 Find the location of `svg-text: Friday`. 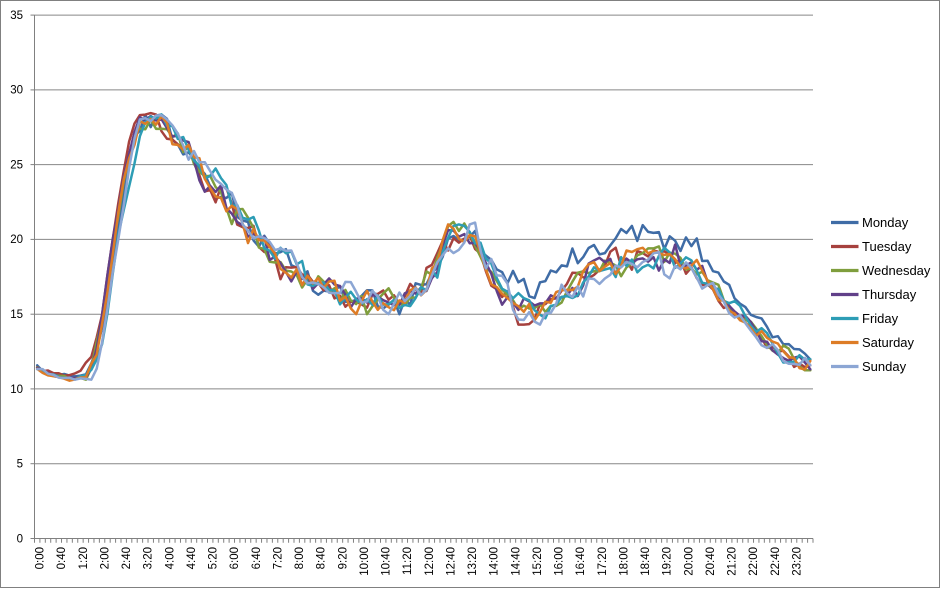

svg-text: Friday is located at coordinates (880, 318).